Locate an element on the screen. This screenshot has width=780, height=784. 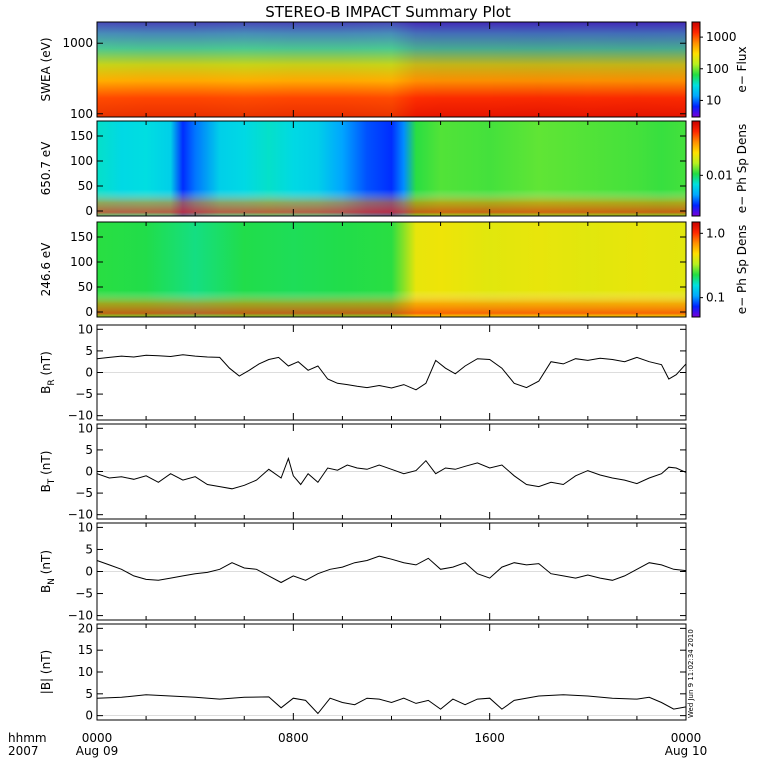
colorbar-swea is located at coordinates (696, 69).